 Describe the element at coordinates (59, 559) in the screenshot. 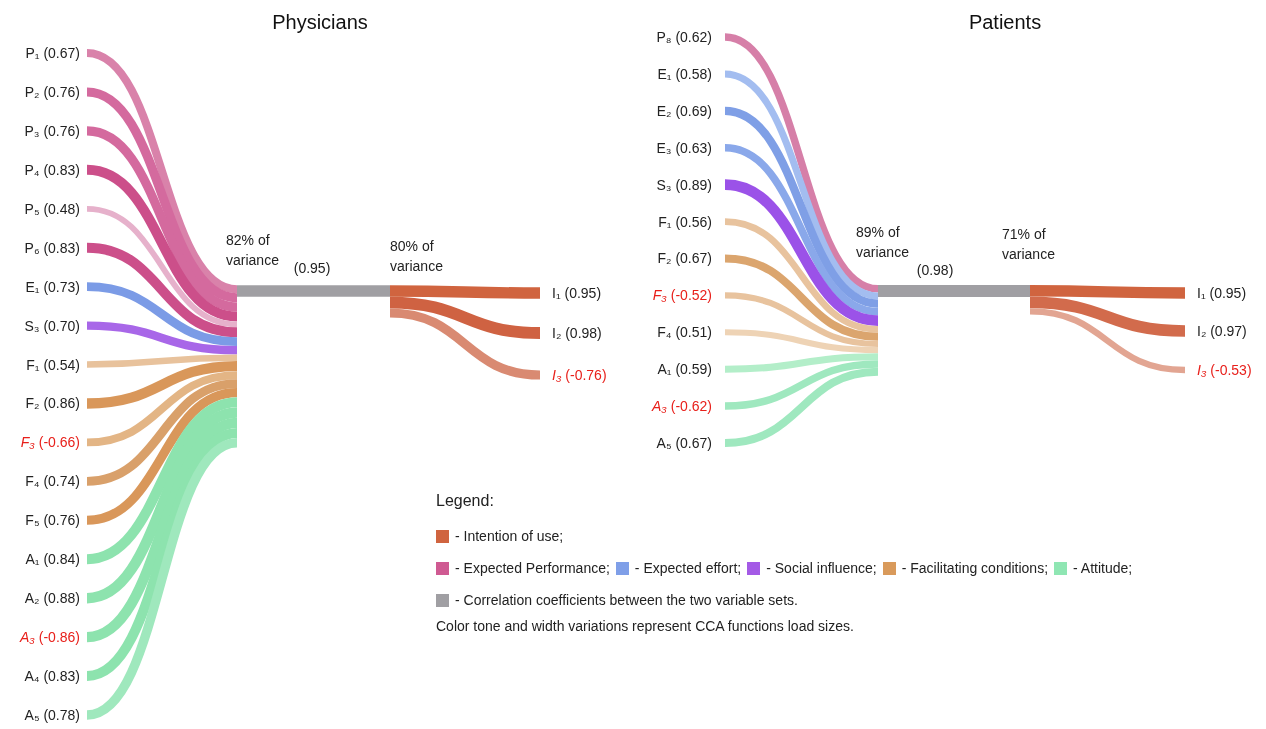

I see `data-label: (0.84)` at that location.